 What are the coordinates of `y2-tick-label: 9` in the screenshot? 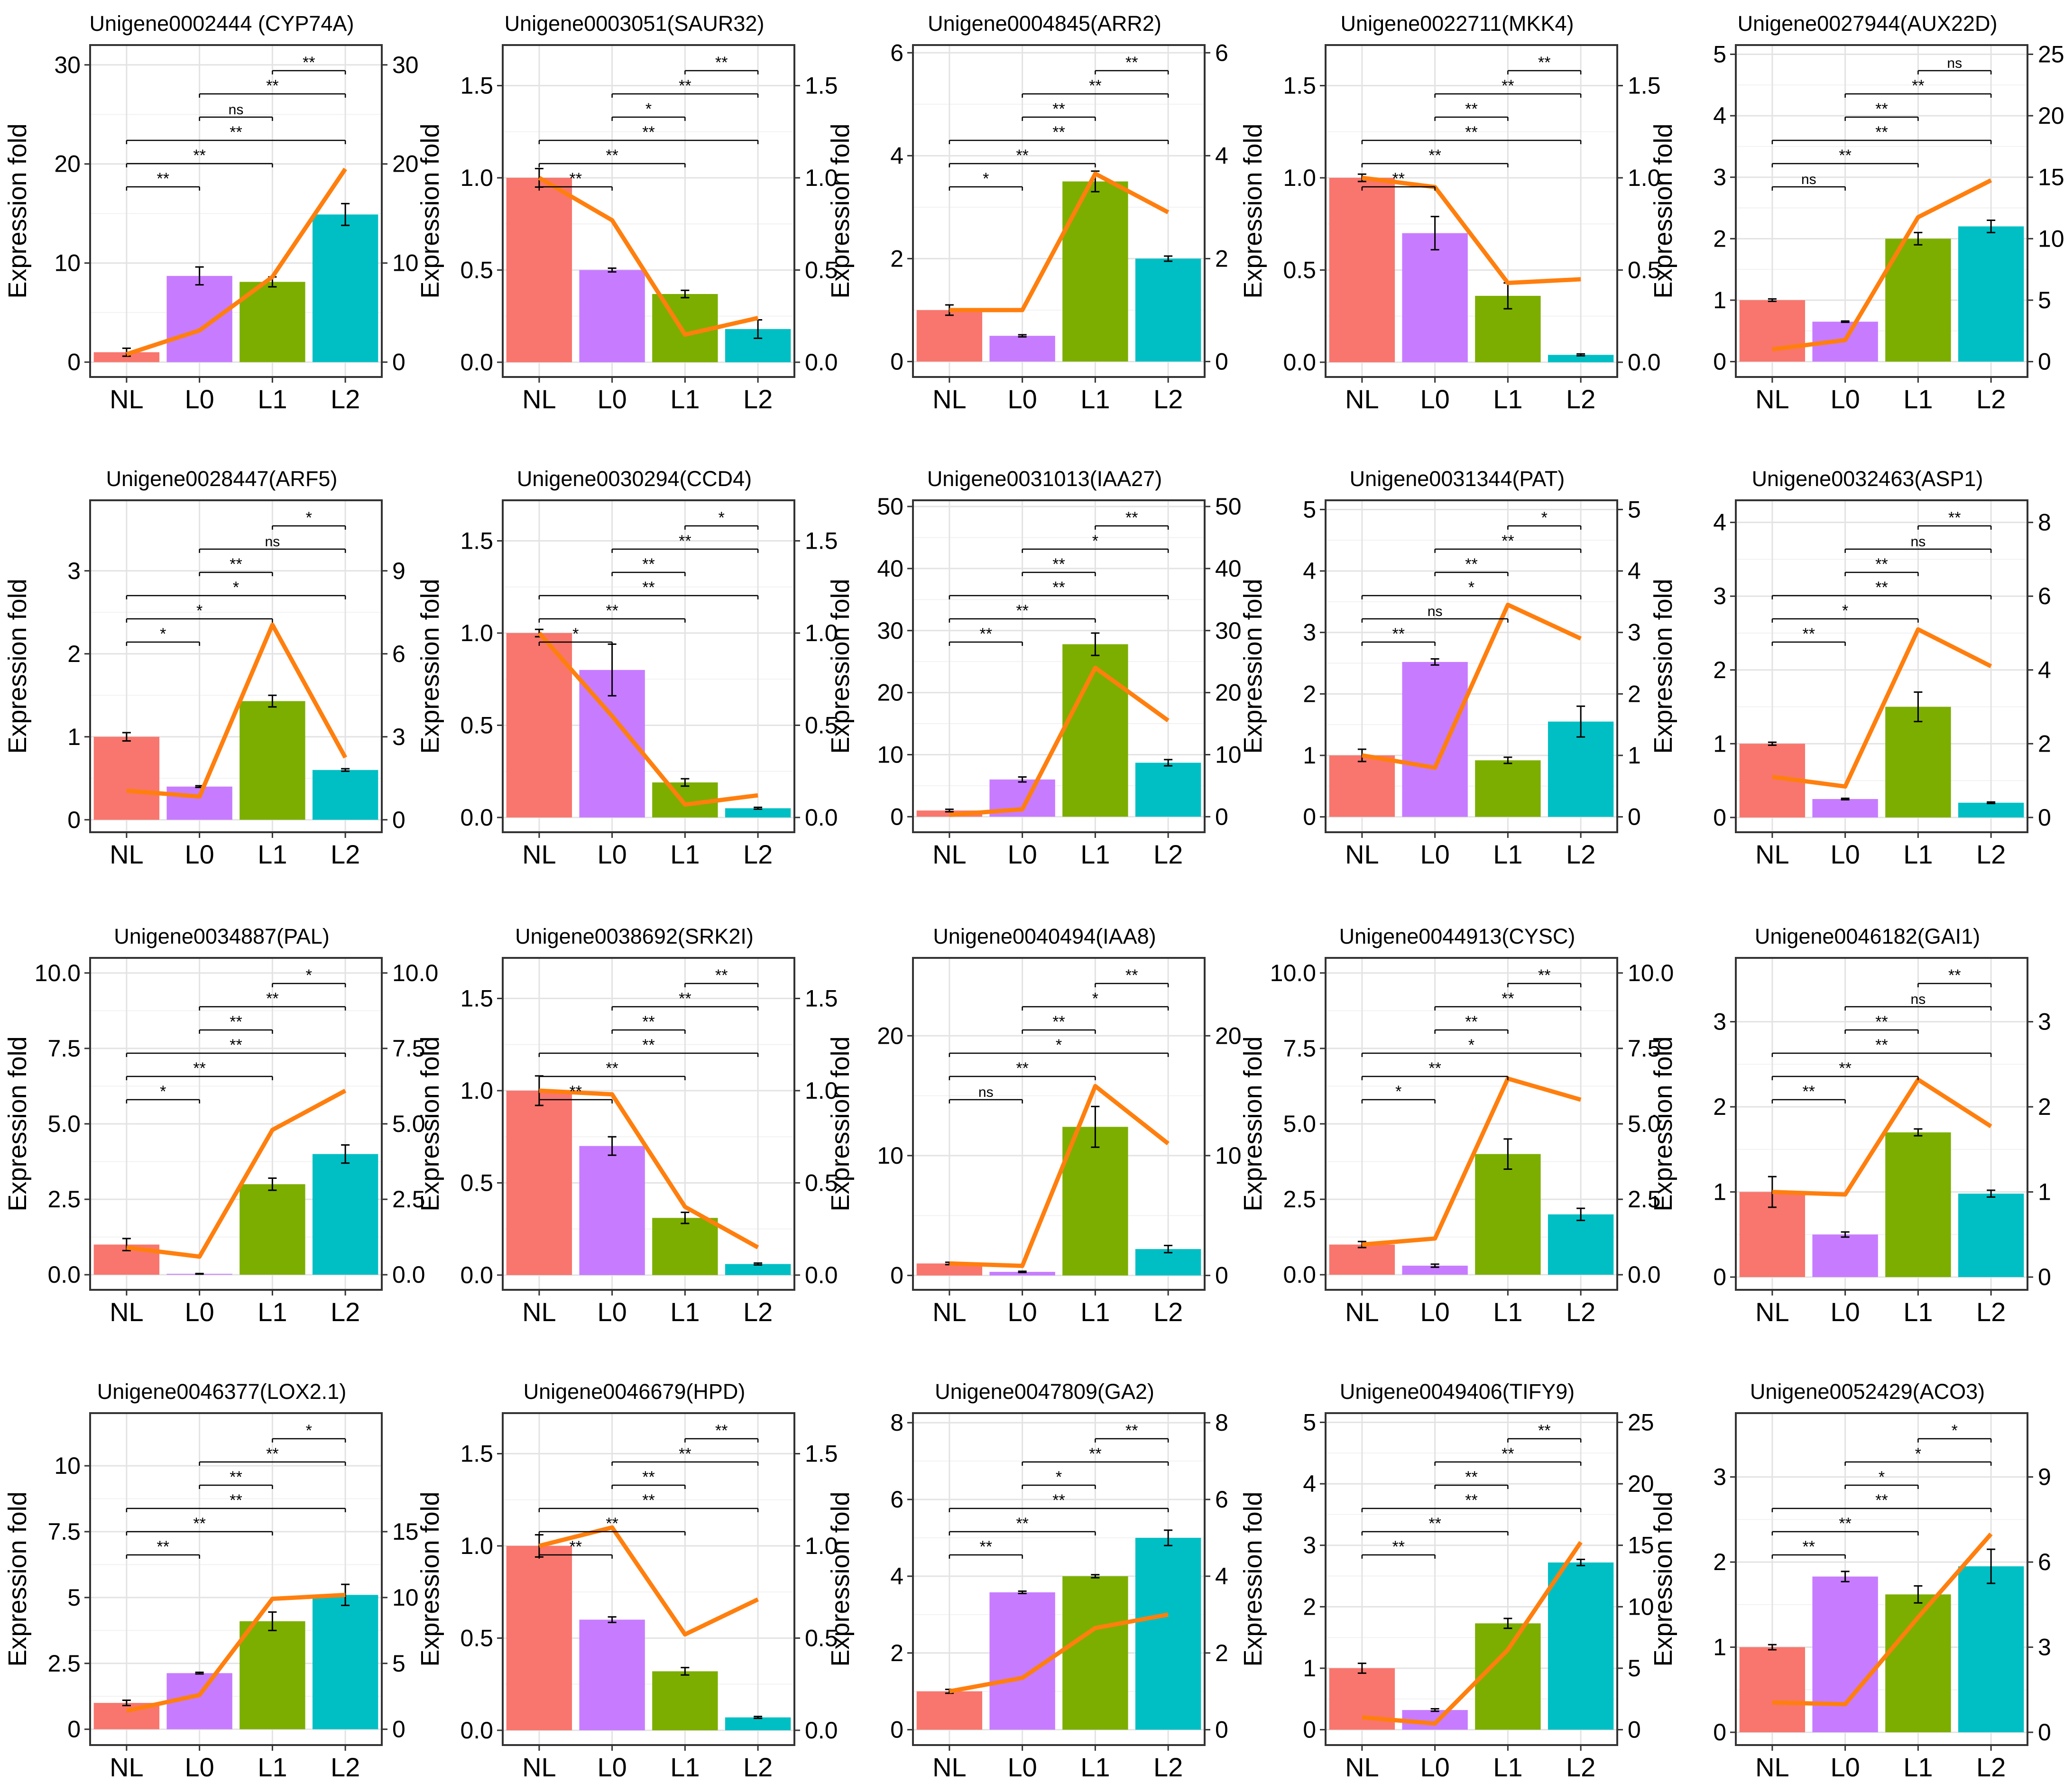 It's located at (2044, 1477).